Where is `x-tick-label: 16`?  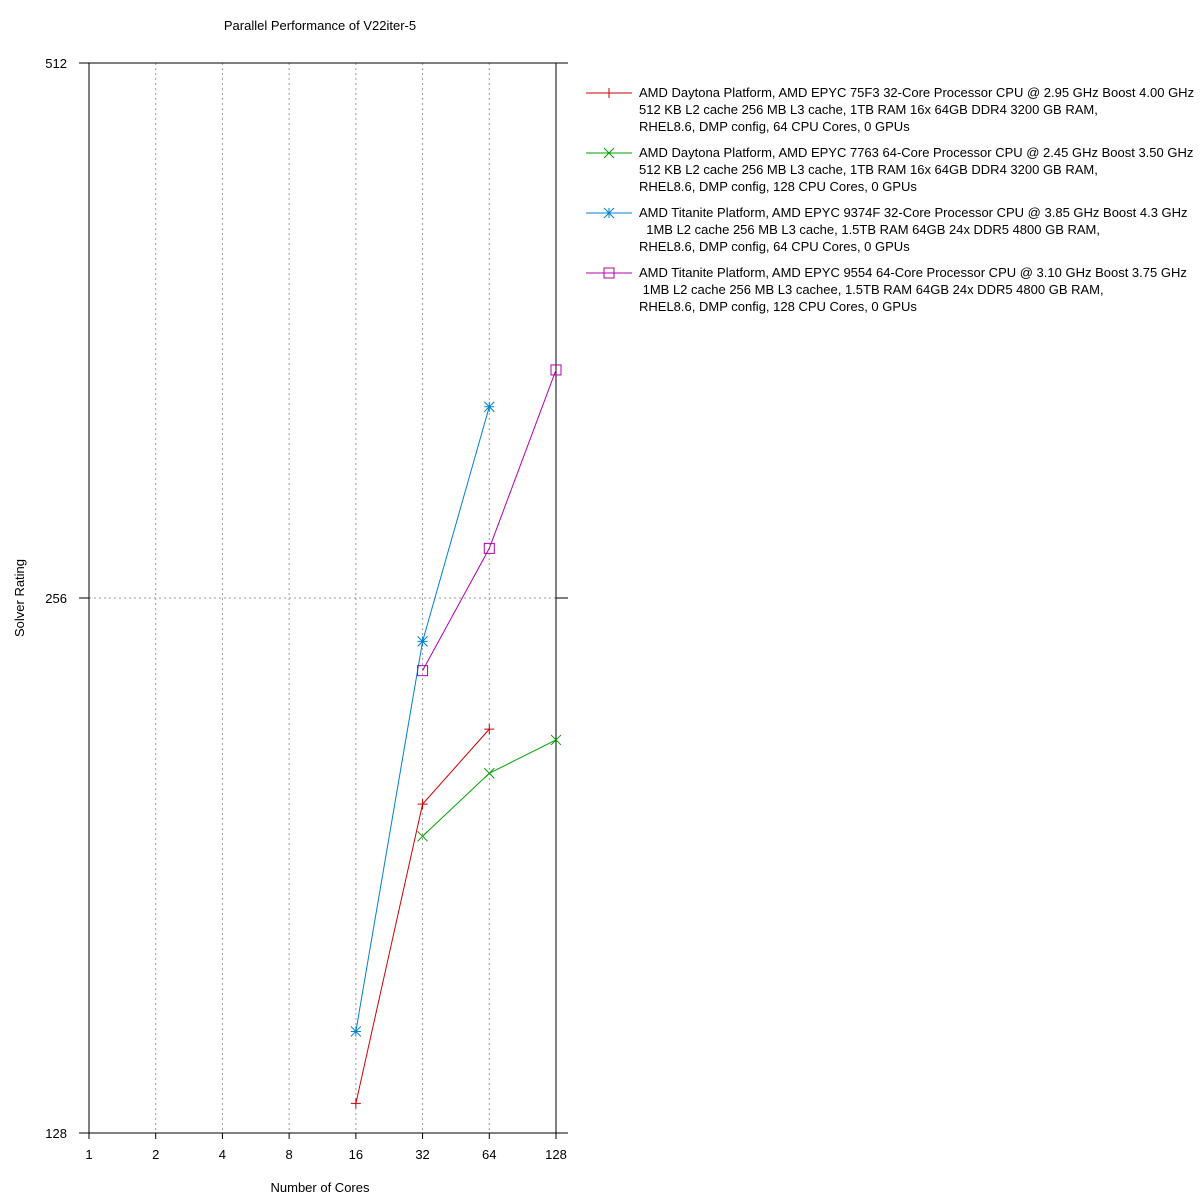
x-tick-label: 16 is located at coordinates (356, 1154).